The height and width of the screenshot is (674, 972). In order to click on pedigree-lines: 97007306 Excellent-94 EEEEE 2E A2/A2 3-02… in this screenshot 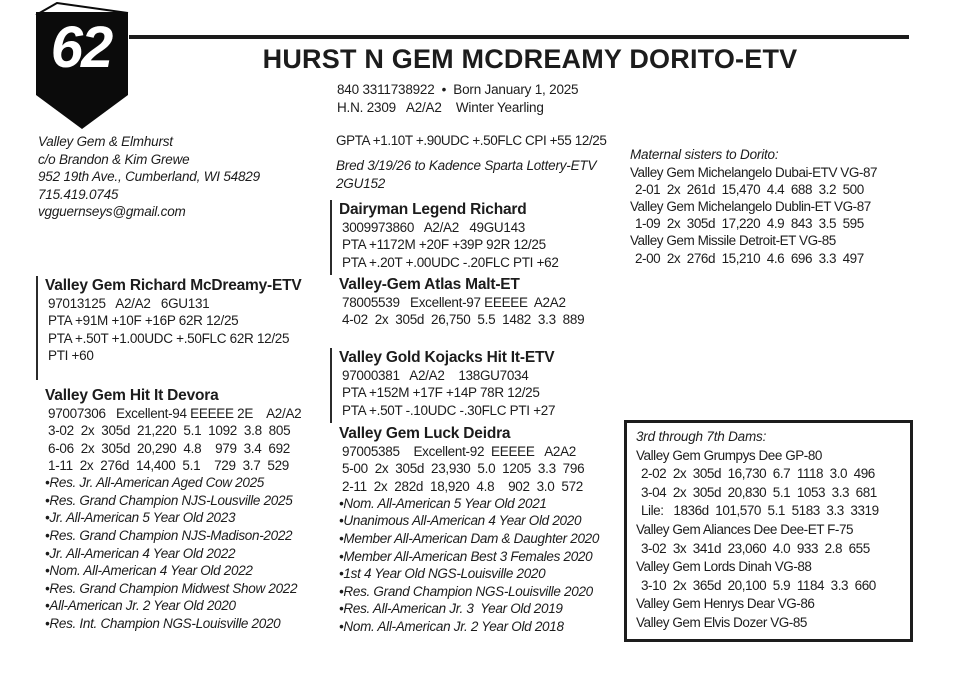, I will do `click(195, 439)`.